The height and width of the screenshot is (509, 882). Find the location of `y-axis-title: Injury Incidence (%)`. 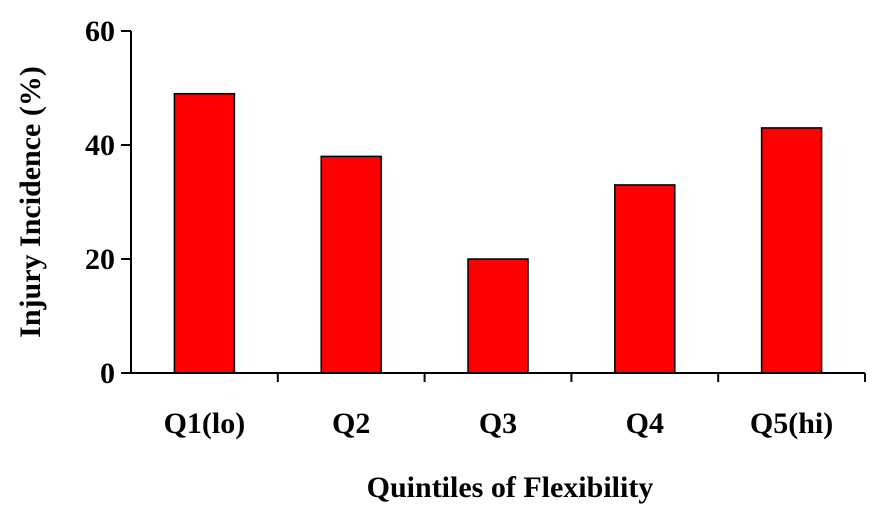

y-axis-title: Injury Incidence (%) is located at coordinates (30, 202).